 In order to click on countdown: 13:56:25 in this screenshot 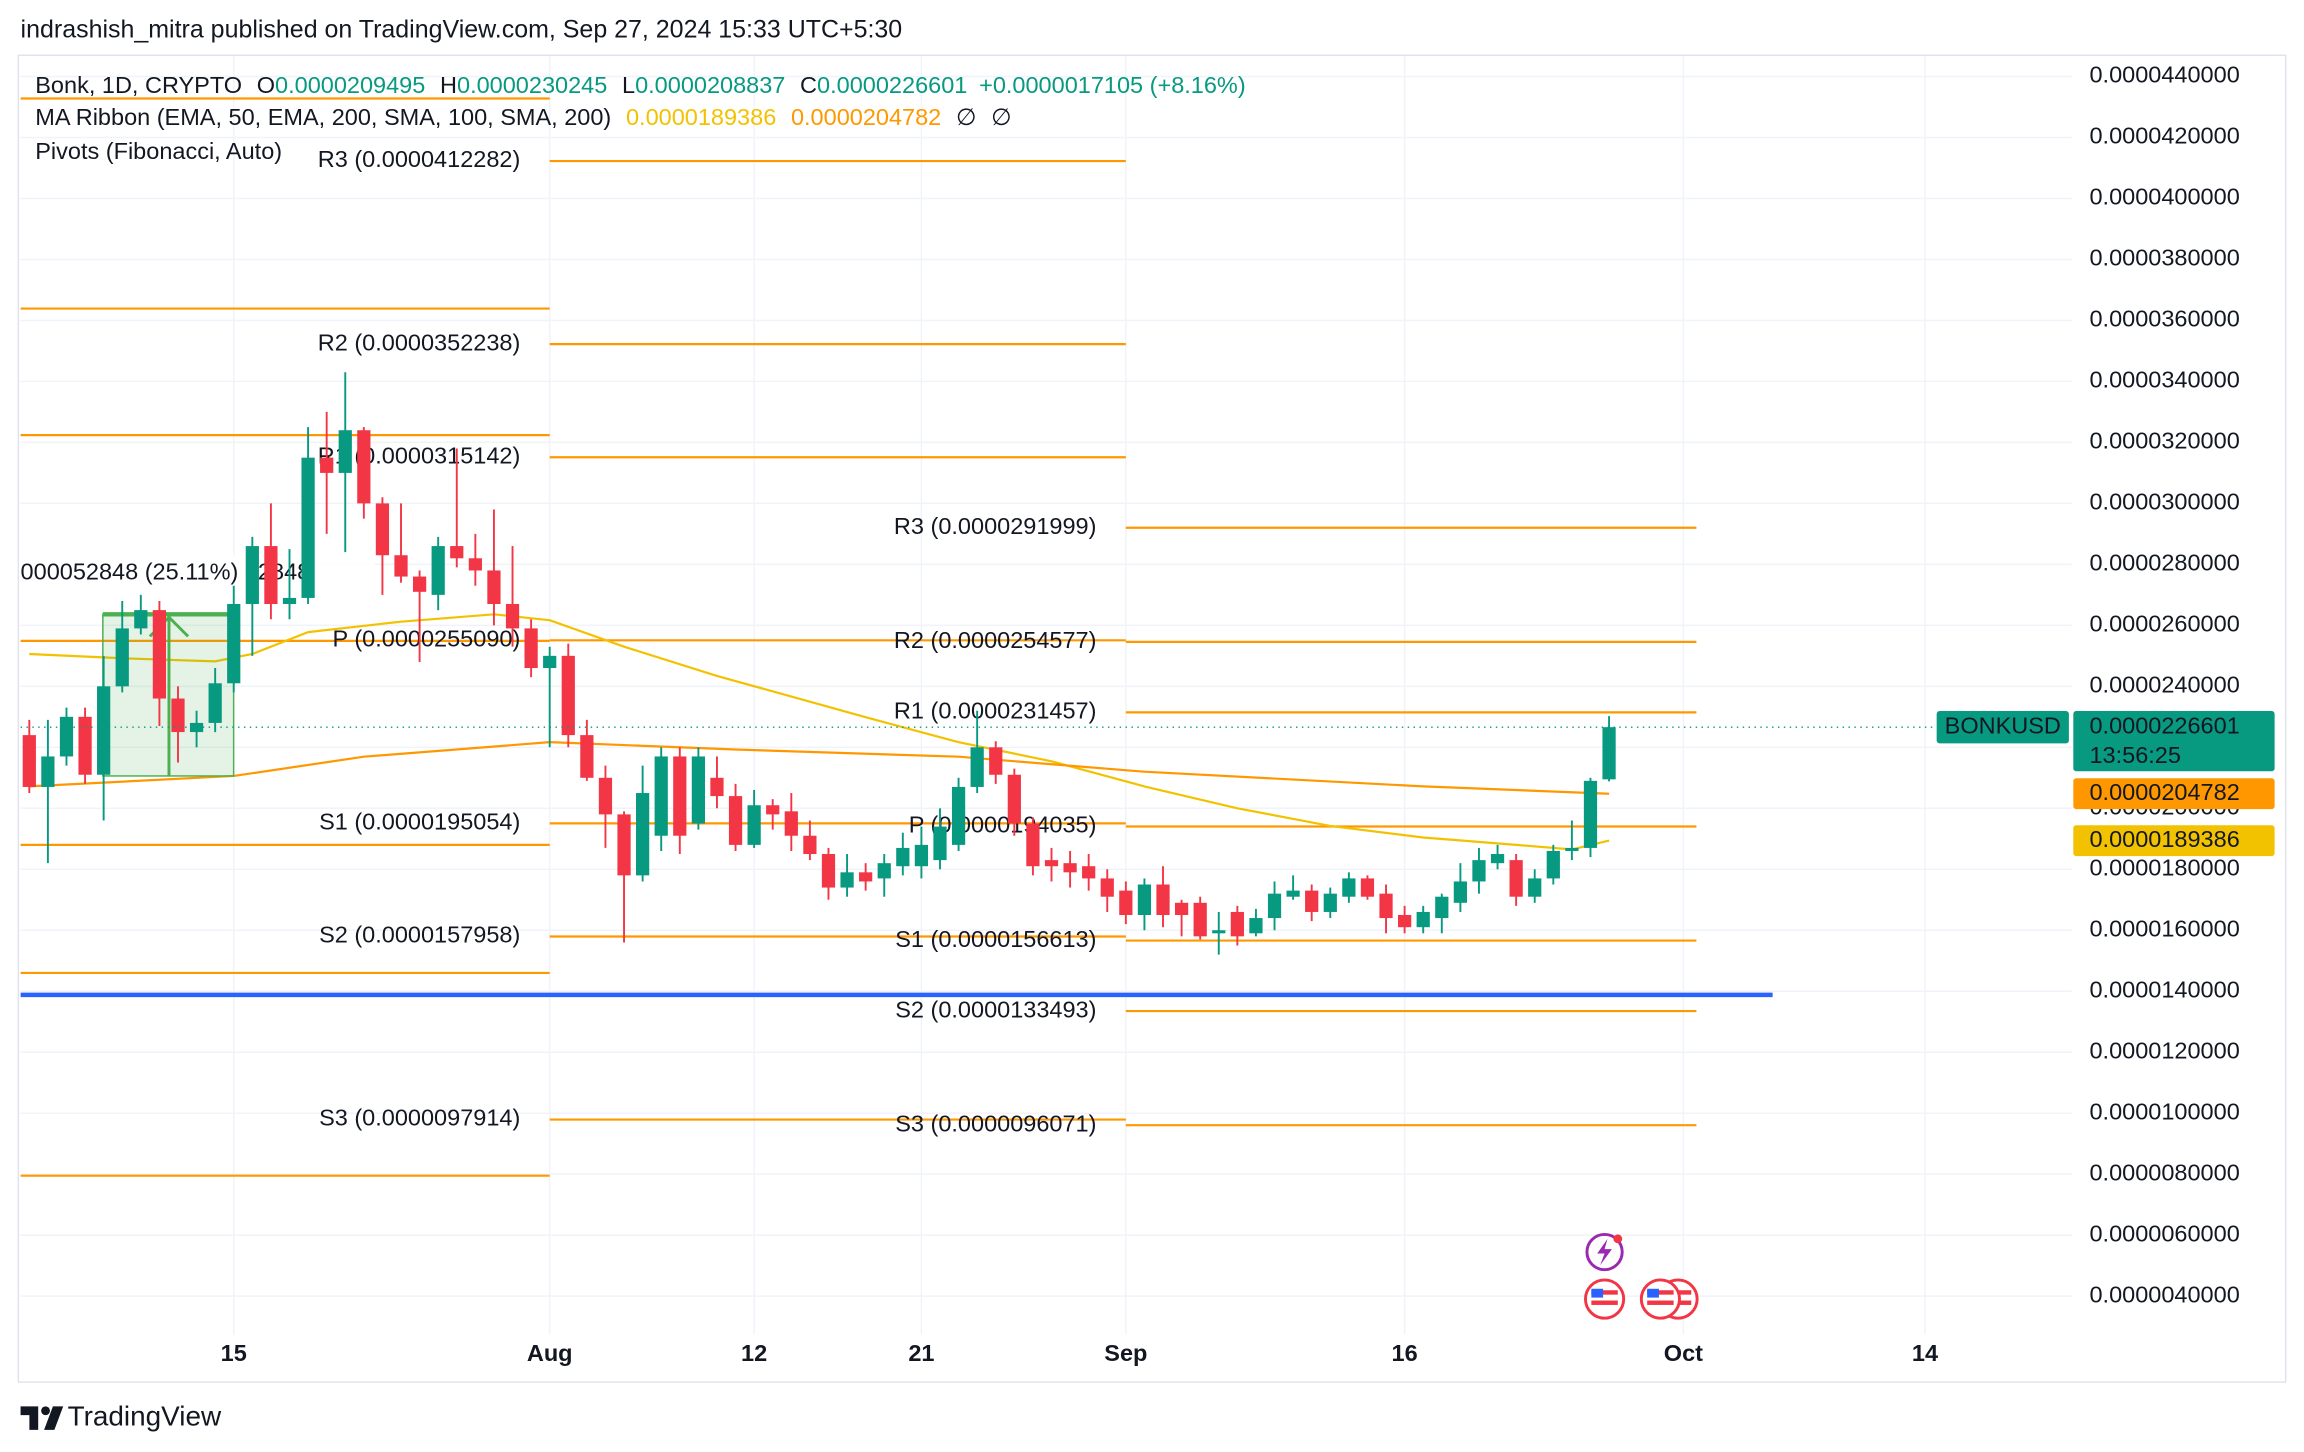, I will do `click(2134, 755)`.